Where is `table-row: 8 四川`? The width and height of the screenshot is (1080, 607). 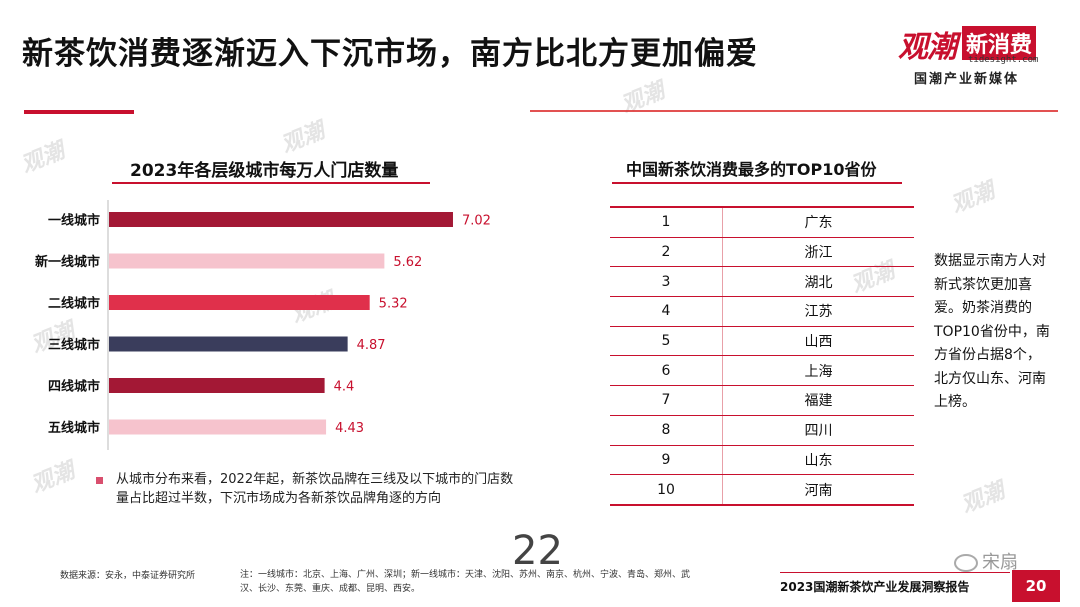
table-row: 8 四川 is located at coordinates (762, 430).